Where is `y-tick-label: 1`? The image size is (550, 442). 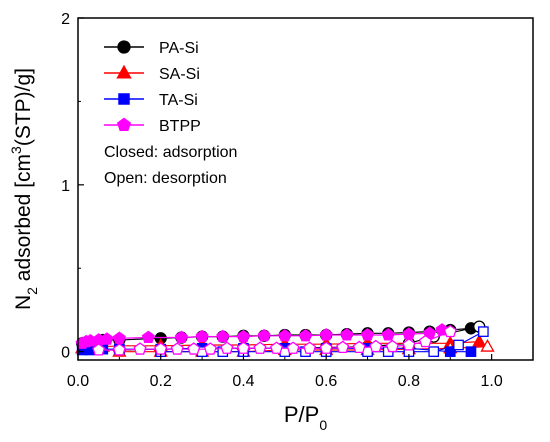
y-tick-label: 1 is located at coordinates (65, 186).